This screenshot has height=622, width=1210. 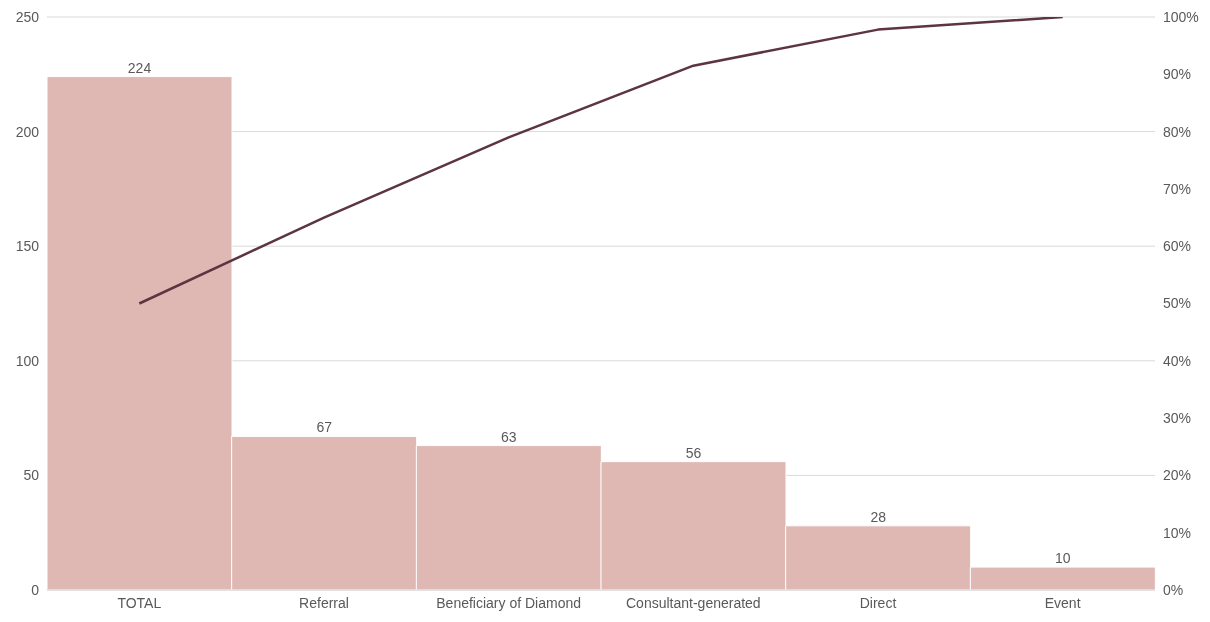 I want to click on x-tick-label: Direct, so click(x=878, y=602).